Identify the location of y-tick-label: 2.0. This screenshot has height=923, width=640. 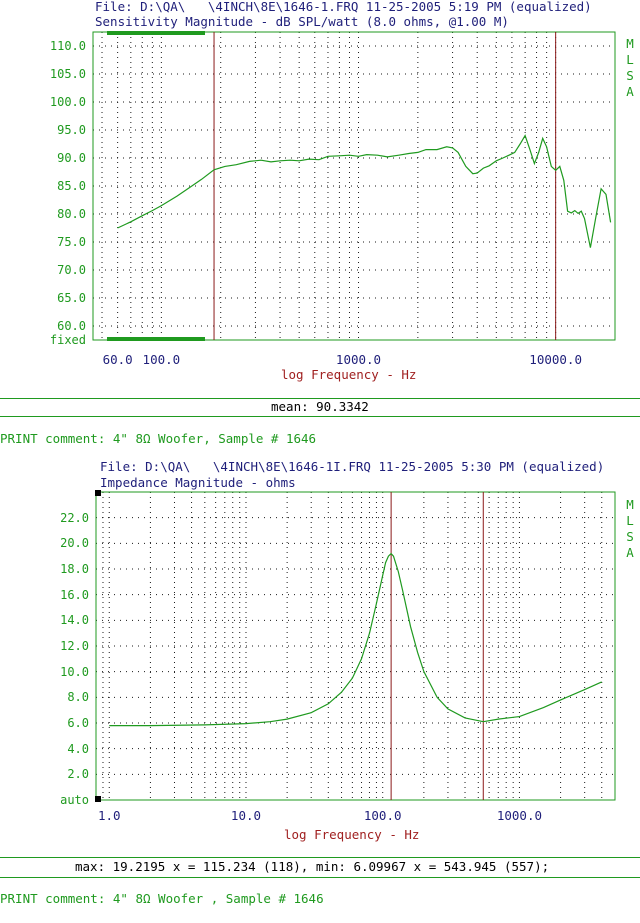
(78, 774).